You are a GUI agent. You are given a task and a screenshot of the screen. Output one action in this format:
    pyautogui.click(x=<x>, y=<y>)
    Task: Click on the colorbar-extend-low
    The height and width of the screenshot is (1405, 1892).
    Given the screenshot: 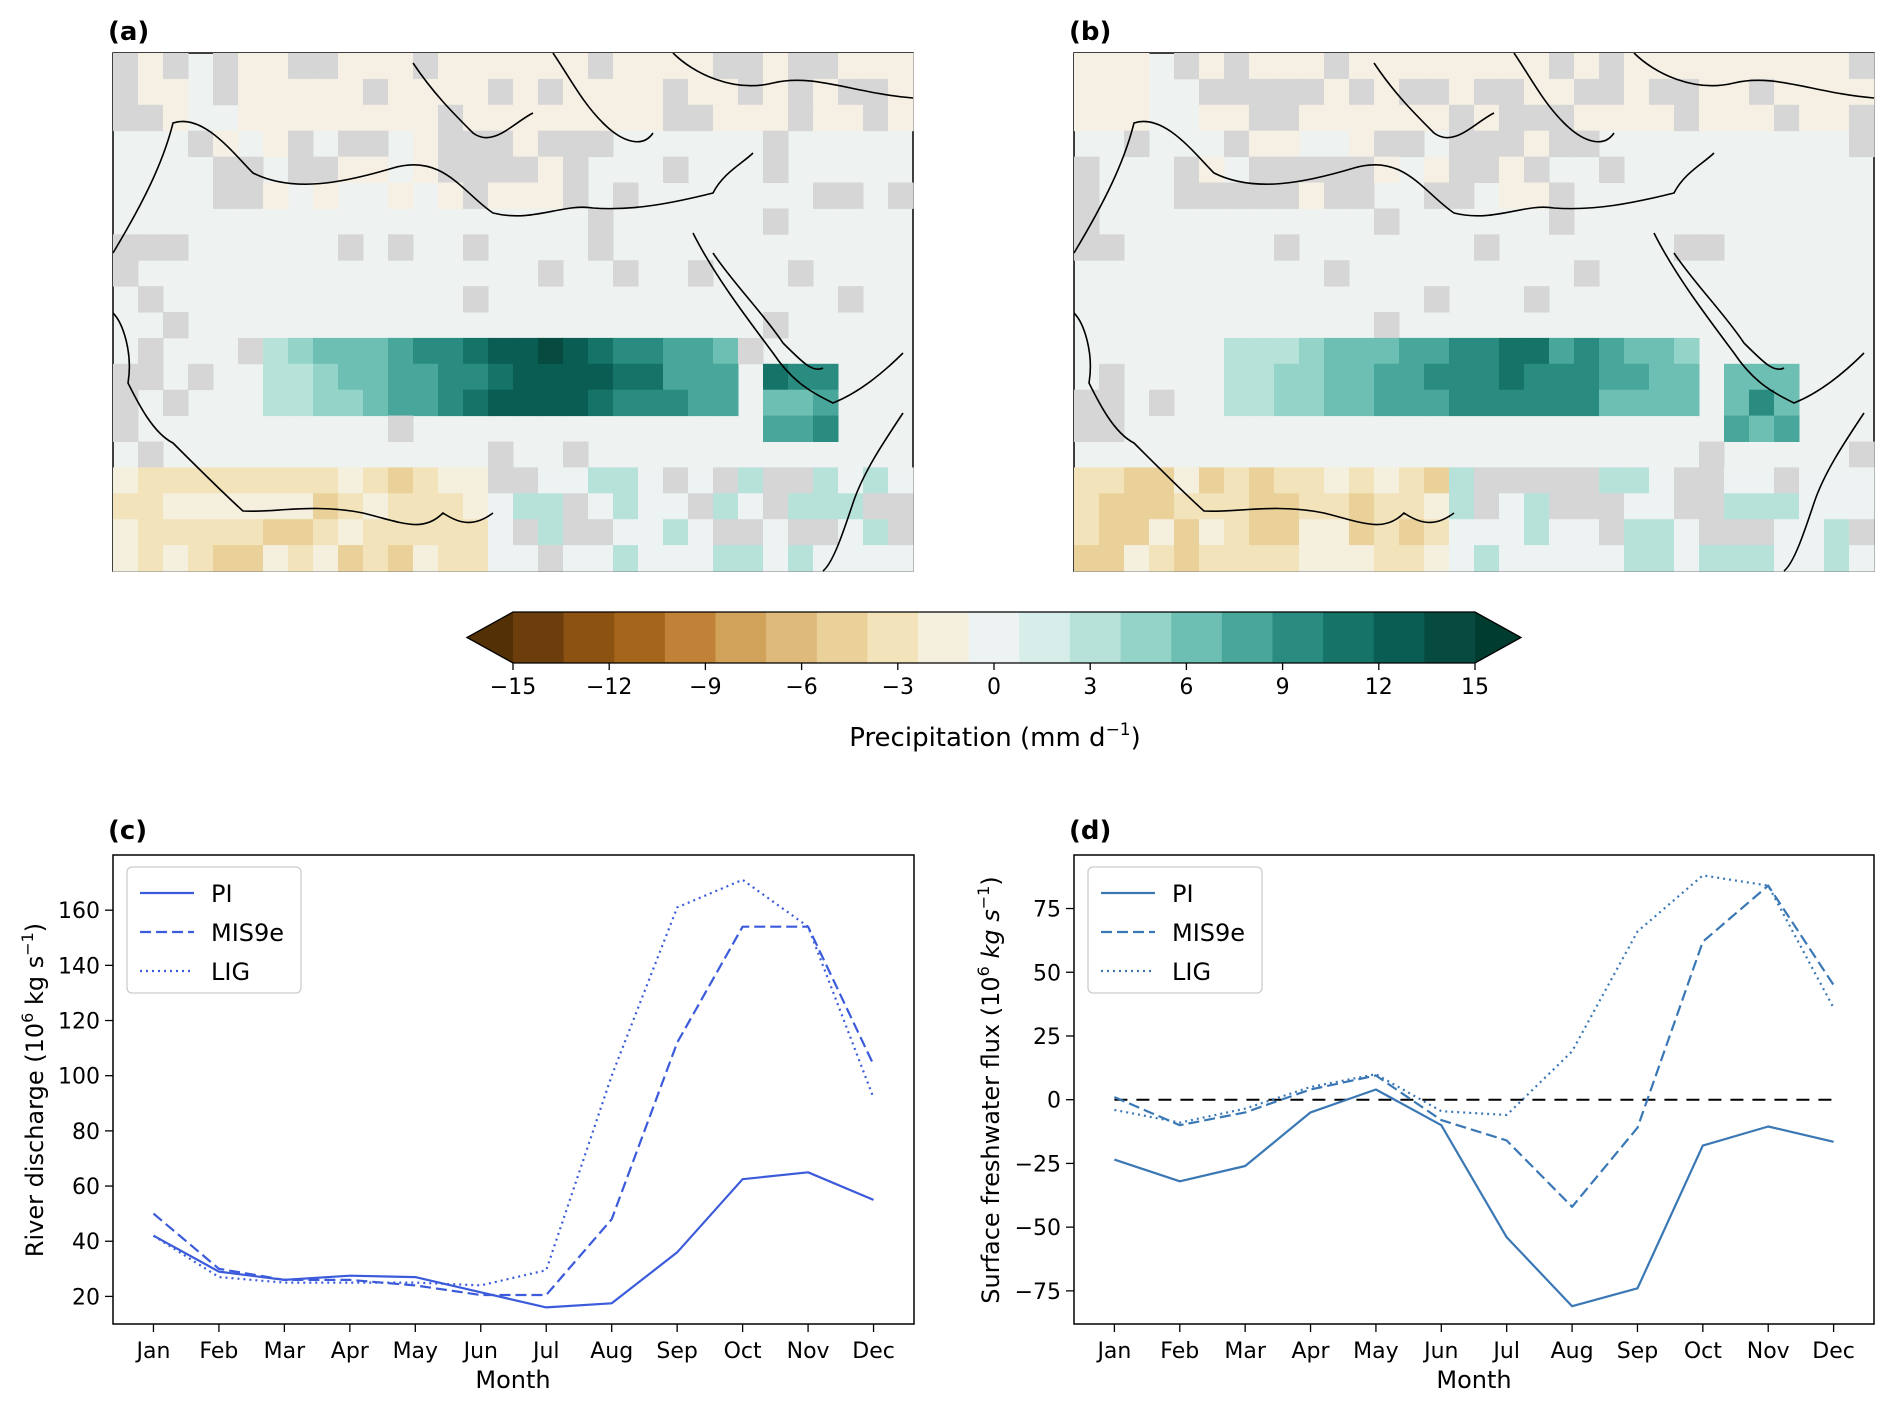 What is the action you would take?
    pyautogui.click(x=490, y=637)
    